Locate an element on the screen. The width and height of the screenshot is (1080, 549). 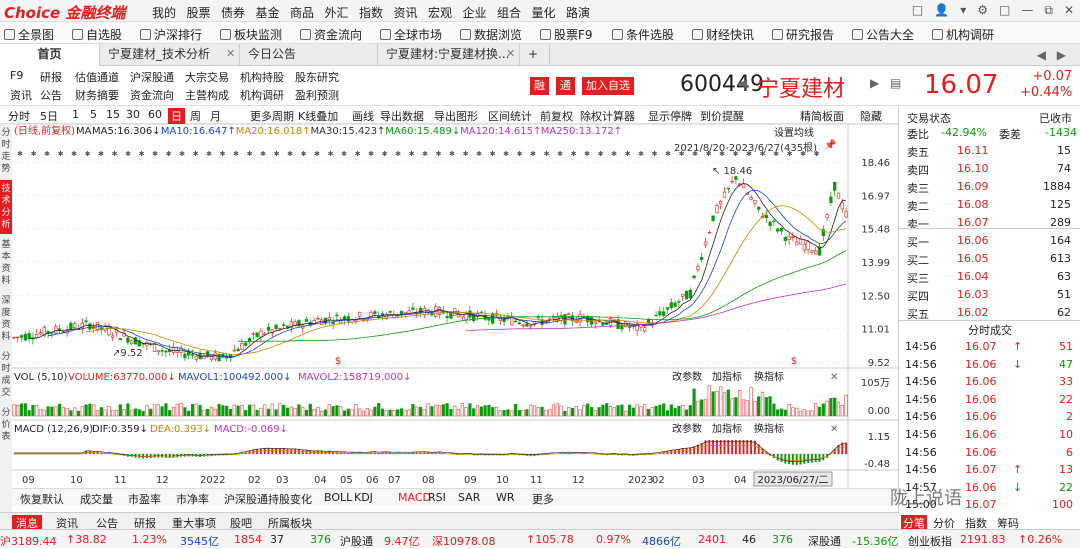
info-link-r1-2: 估值通道 is located at coordinates (97, 77).